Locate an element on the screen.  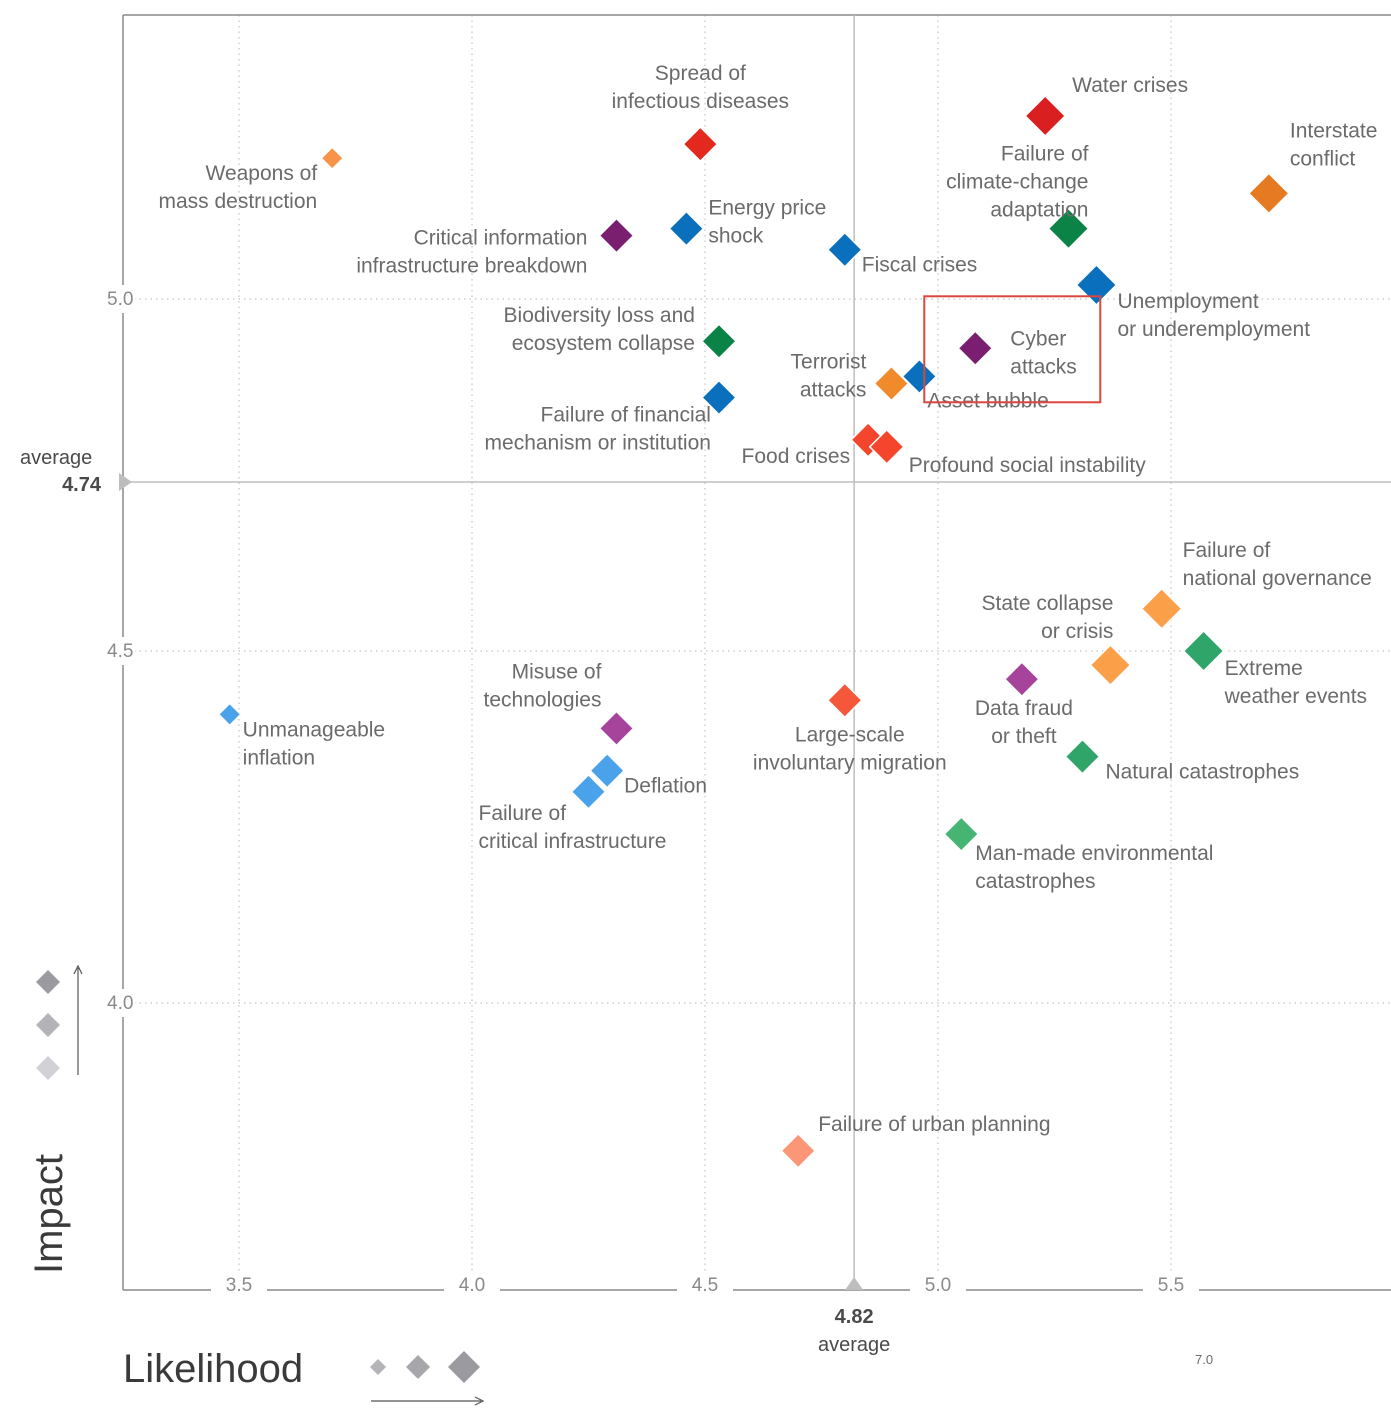
risk-point: Fiscal crises is located at coordinates (901, 254).